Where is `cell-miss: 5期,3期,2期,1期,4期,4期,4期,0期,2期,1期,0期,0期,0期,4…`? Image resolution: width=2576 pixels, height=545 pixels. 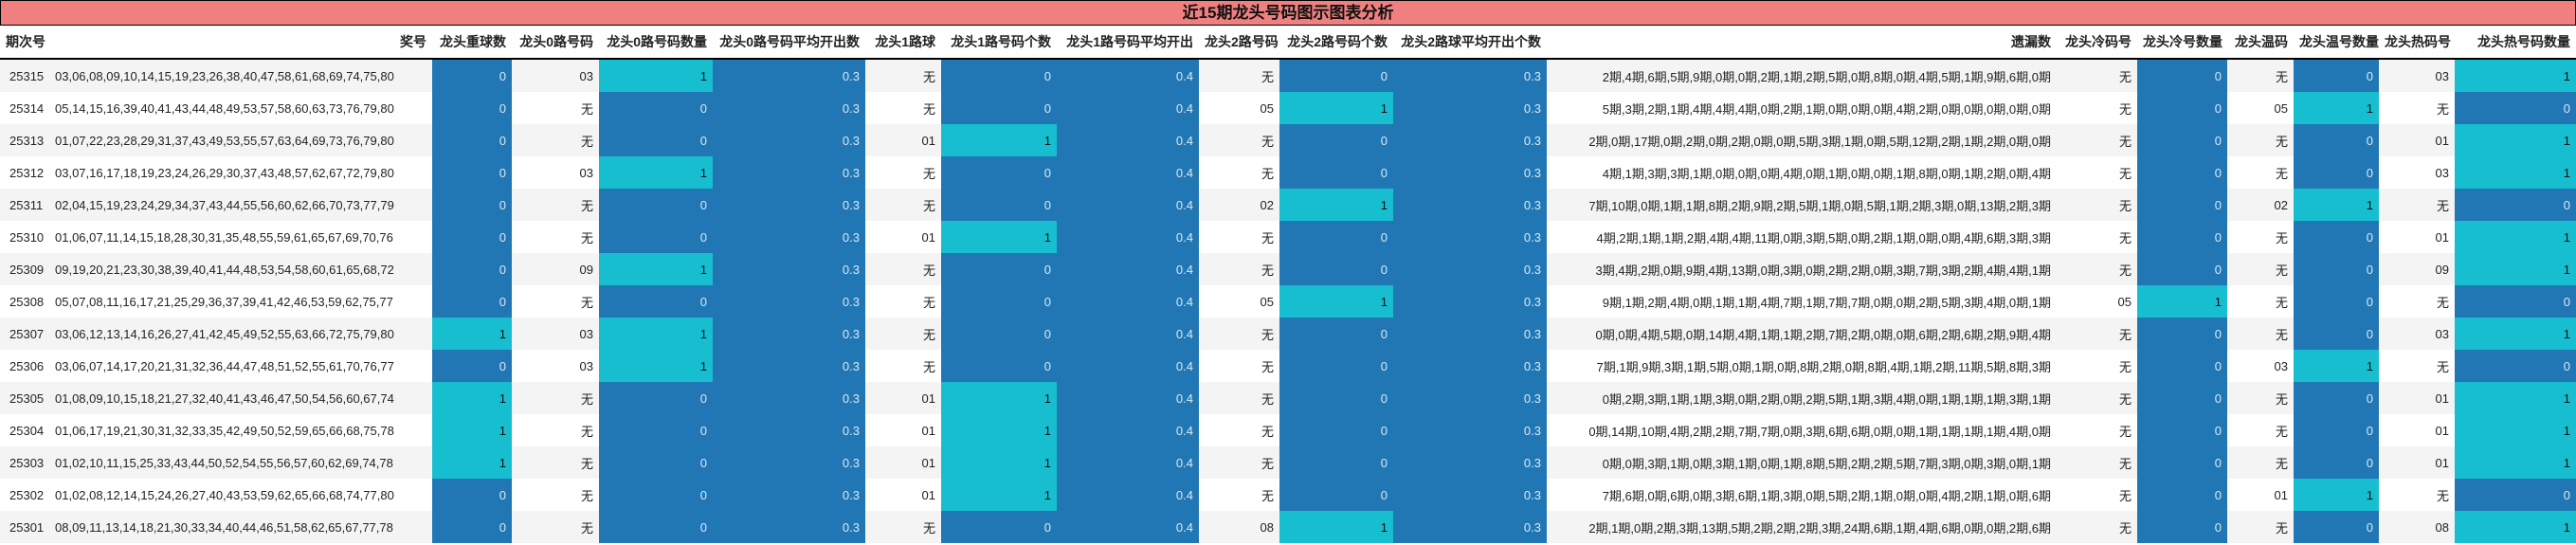
cell-miss: 5期,3期,2期,1期,4期,4期,4期,0期,2期,1期,0期,0期,0期,4… is located at coordinates (1802, 108).